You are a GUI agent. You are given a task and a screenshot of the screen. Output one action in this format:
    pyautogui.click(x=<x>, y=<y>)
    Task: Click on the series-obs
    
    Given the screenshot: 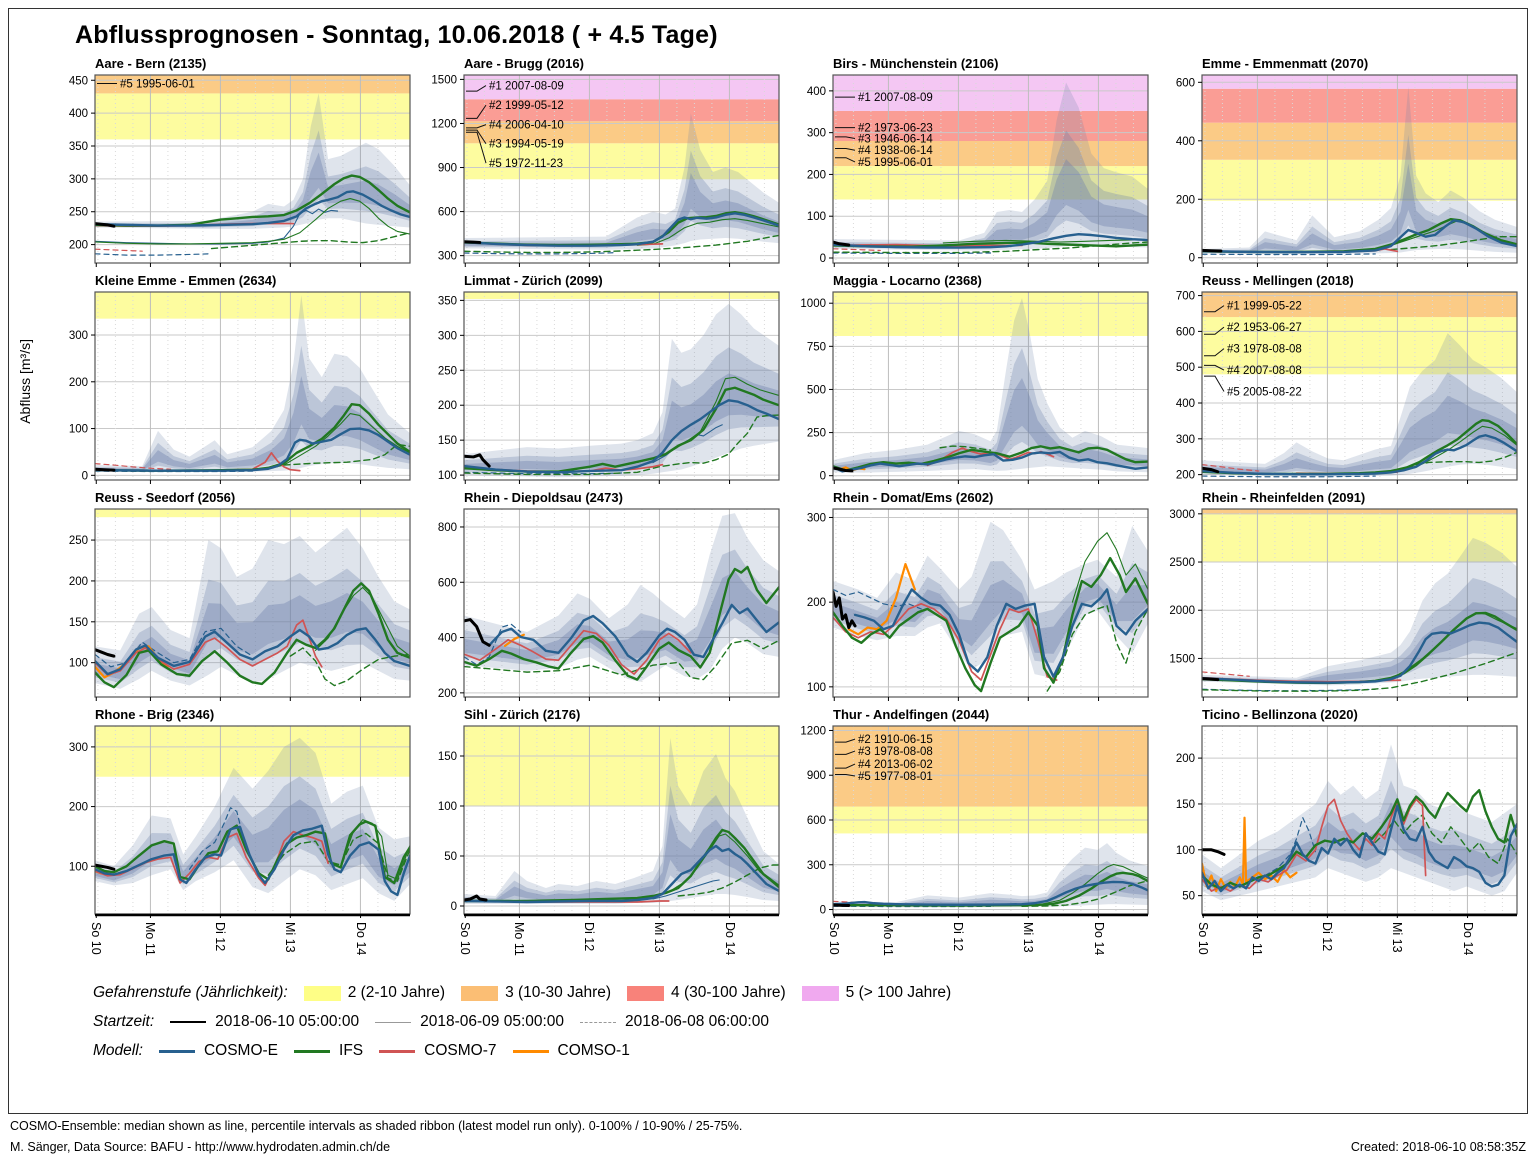 What is the action you would take?
    pyautogui.click(x=472, y=242)
    